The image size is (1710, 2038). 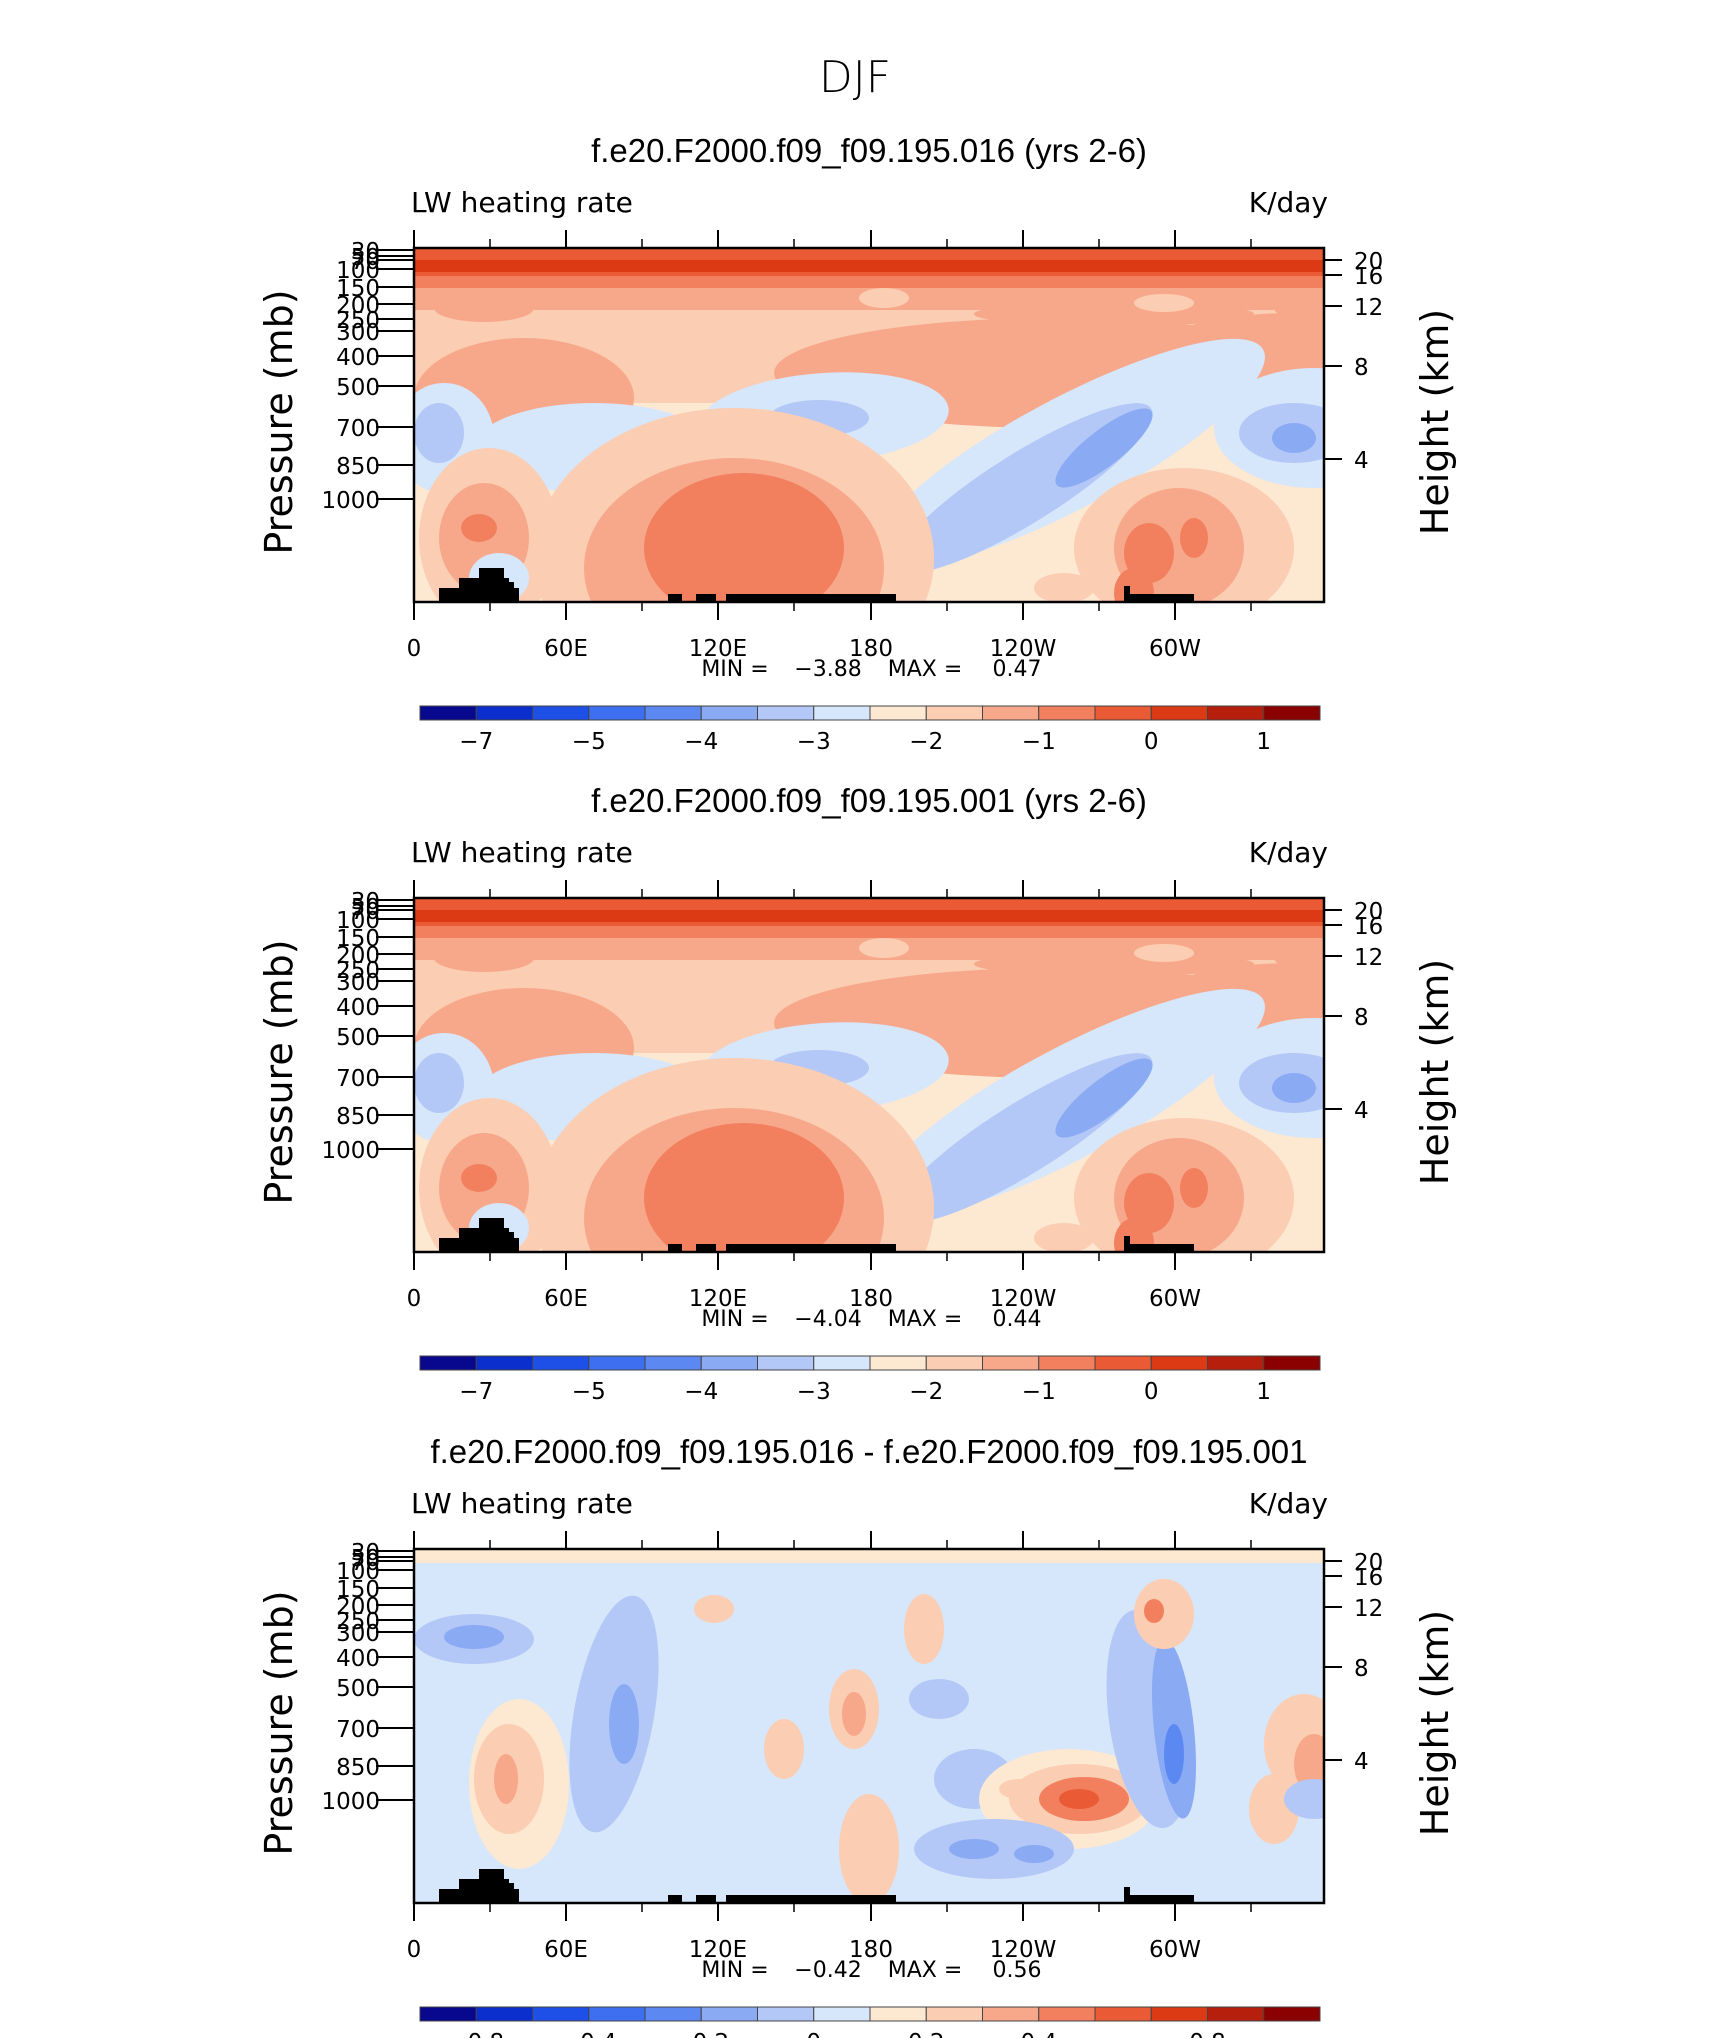 What do you see at coordinates (827, 669) in the screenshot?
I see `min-value: −3.88` at bounding box center [827, 669].